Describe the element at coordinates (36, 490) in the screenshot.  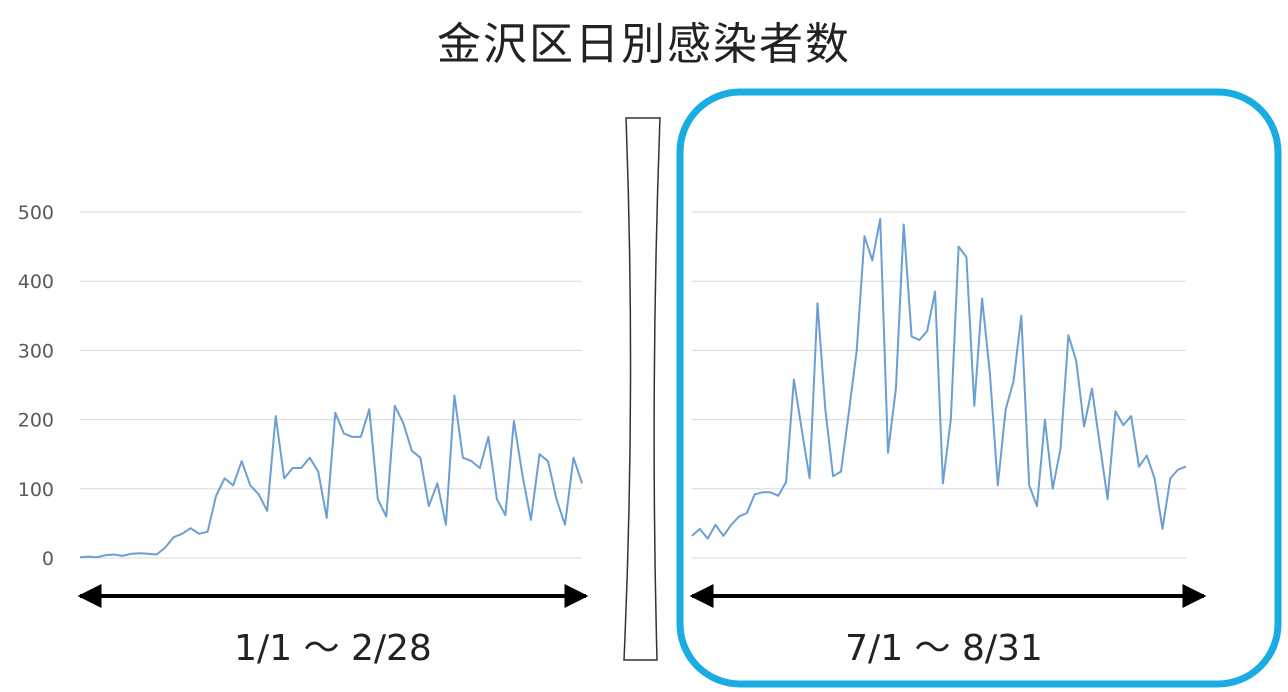
I see `y-tick-label: 100` at that location.